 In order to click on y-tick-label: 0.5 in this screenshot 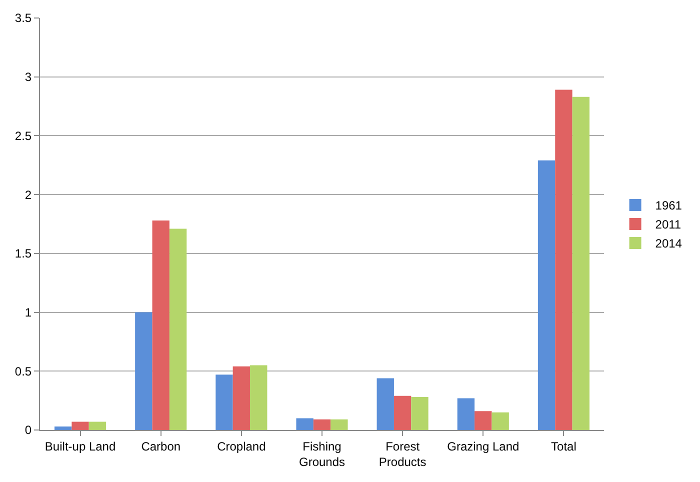, I will do `click(23, 371)`.